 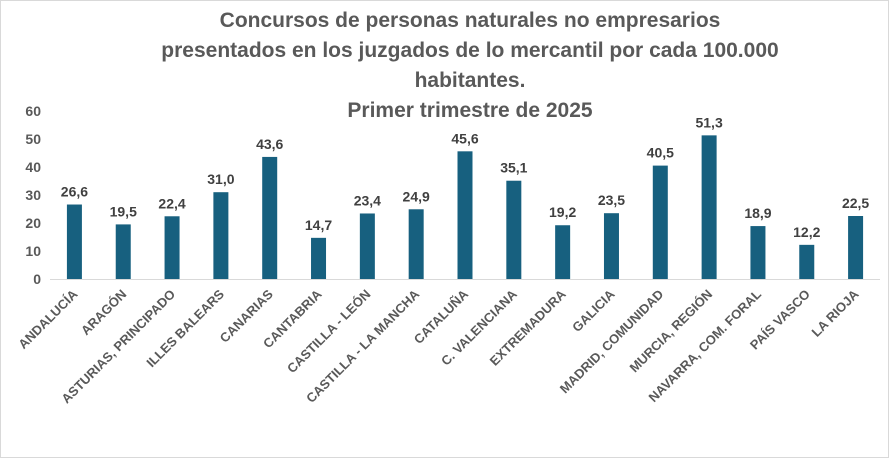 What do you see at coordinates (33, 167) in the screenshot?
I see `y-tick-label: 40` at bounding box center [33, 167].